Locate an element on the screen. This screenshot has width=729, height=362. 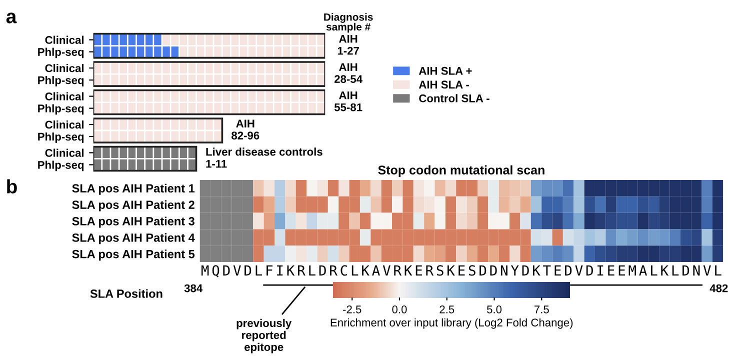
text: a is located at coordinates (11, 18).